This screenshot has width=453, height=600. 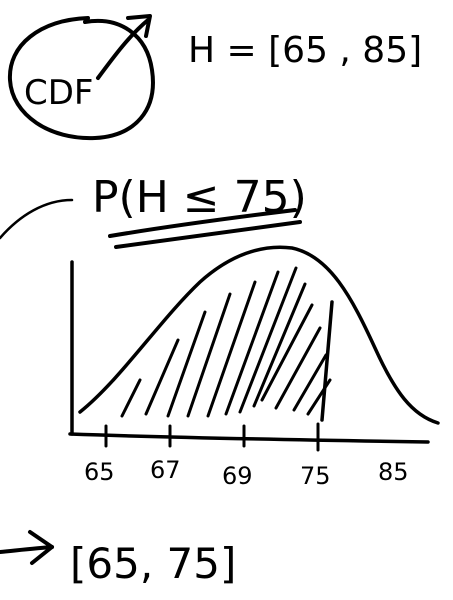 I want to click on stray-stroke, so click(x=36, y=219).